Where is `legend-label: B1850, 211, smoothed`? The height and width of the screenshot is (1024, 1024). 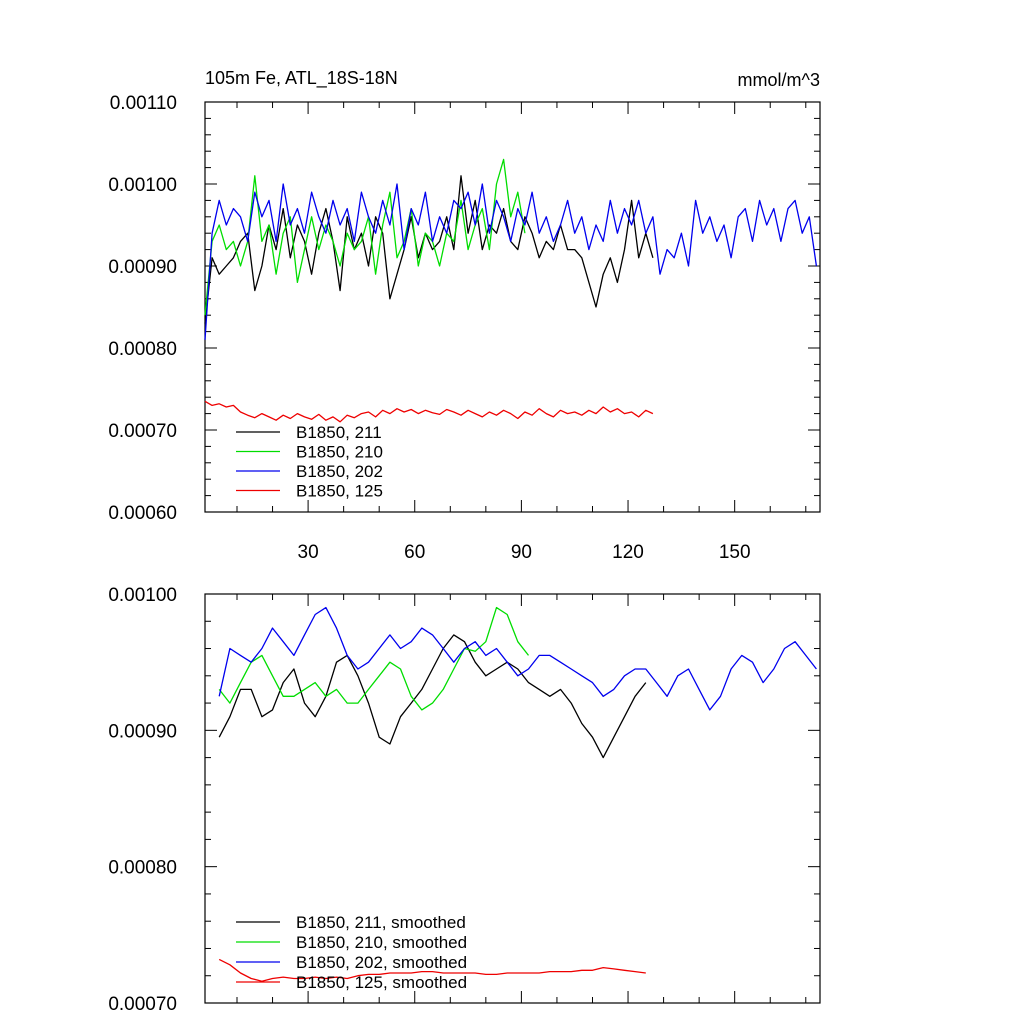
legend-label: B1850, 211, smoothed is located at coordinates (381, 922).